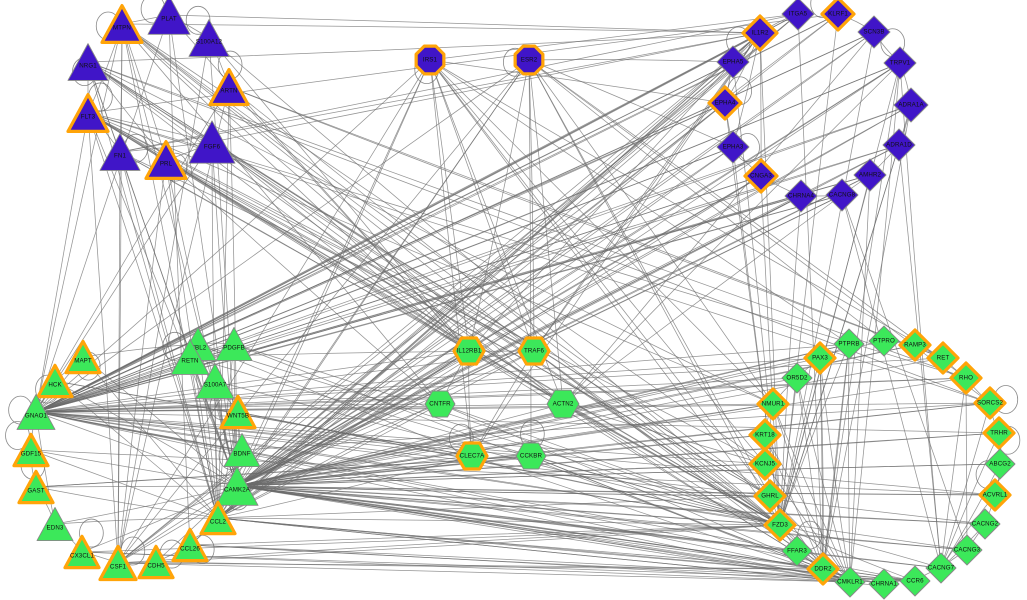  What do you see at coordinates (120, 152) in the screenshot?
I see `graph-node-fn1: FN1` at bounding box center [120, 152].